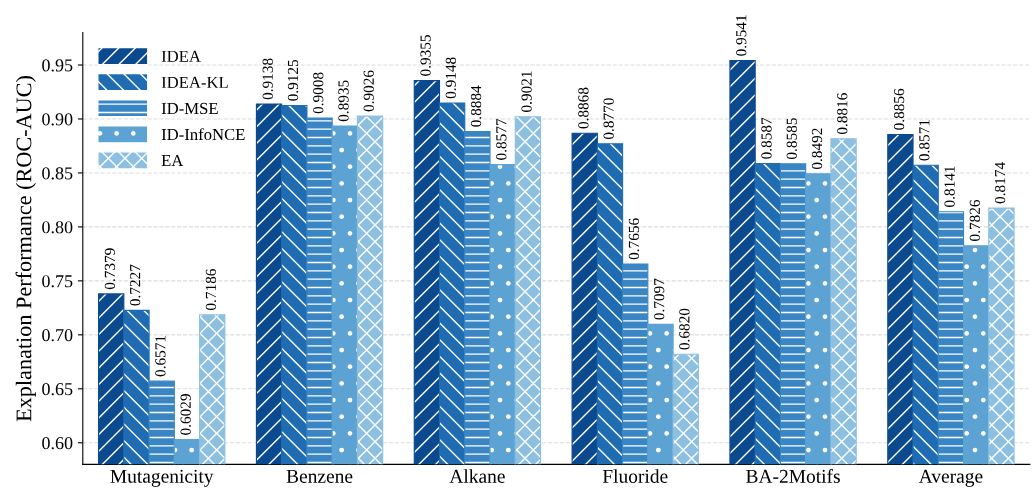 The width and height of the screenshot is (1035, 502). What do you see at coordinates (451, 78) in the screenshot?
I see `data-label: 0.9148` at bounding box center [451, 78].